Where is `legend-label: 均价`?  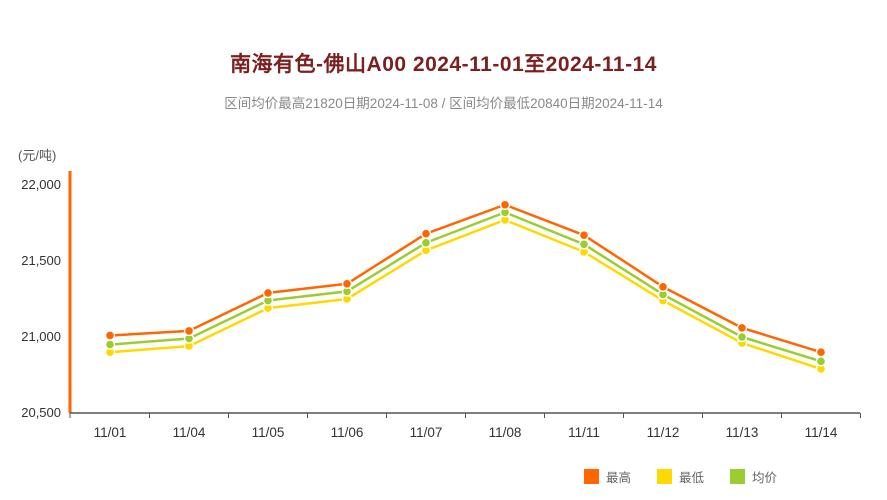
legend-label: 均价 is located at coordinates (764, 478).